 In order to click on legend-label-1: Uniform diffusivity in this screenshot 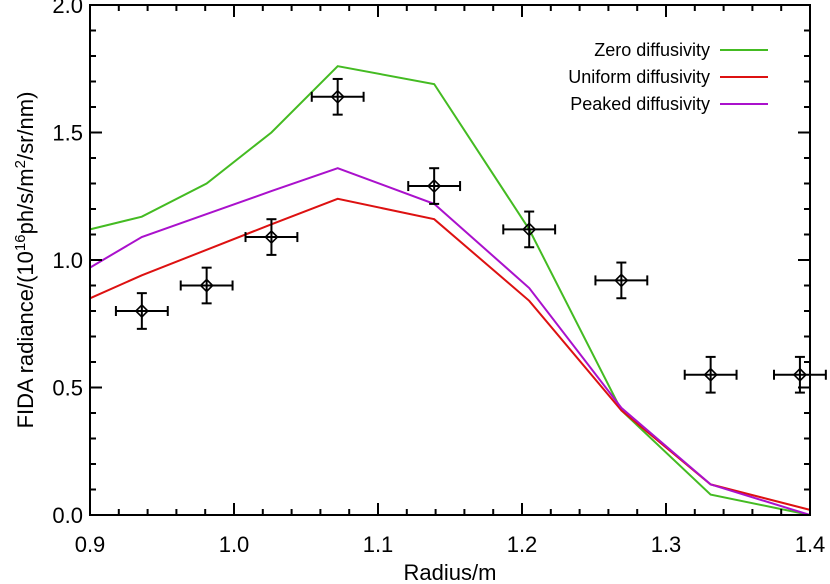, I will do `click(639, 77)`.